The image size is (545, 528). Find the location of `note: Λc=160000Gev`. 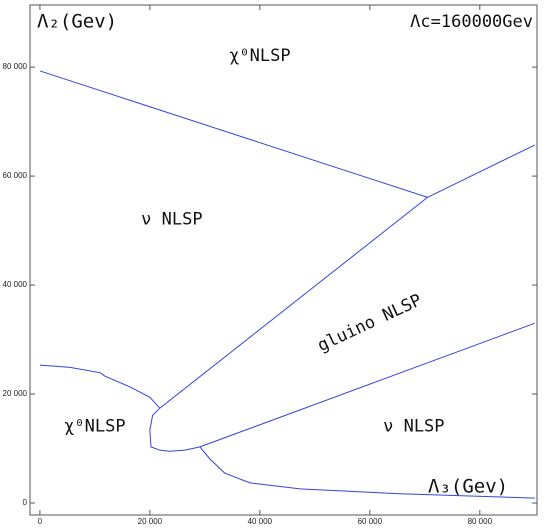

note: Λc=160000Gev is located at coordinates (471, 22).